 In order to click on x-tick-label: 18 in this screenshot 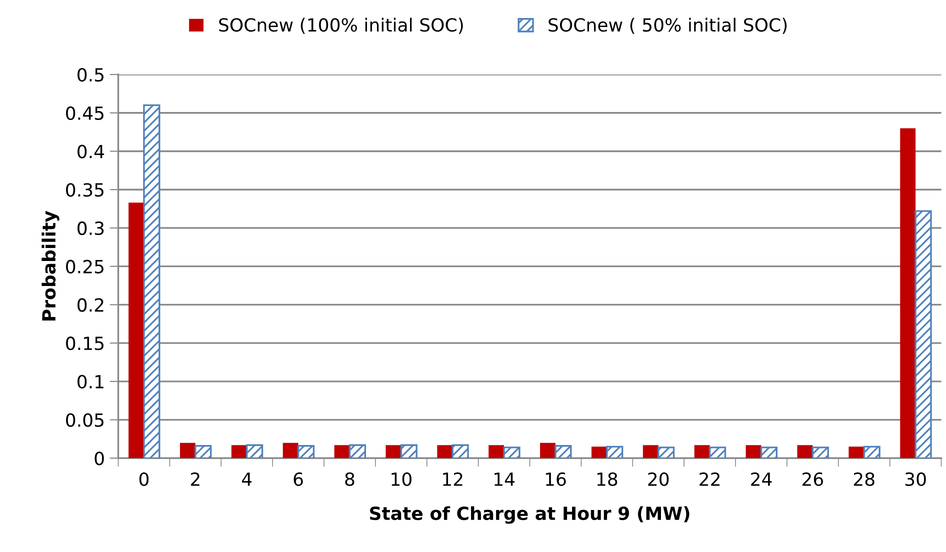, I will do `click(607, 479)`.